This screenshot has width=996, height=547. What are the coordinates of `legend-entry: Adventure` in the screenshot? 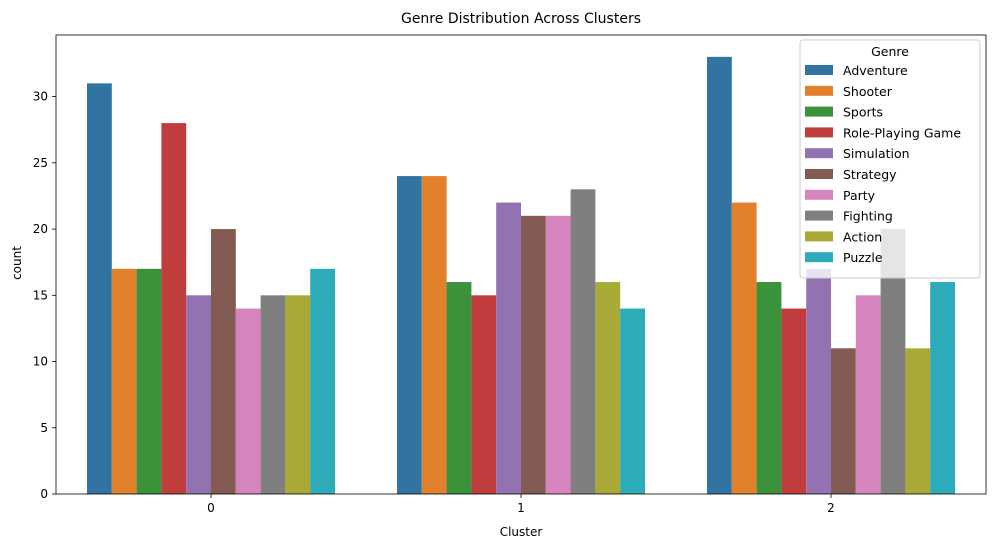 It's located at (875, 70).